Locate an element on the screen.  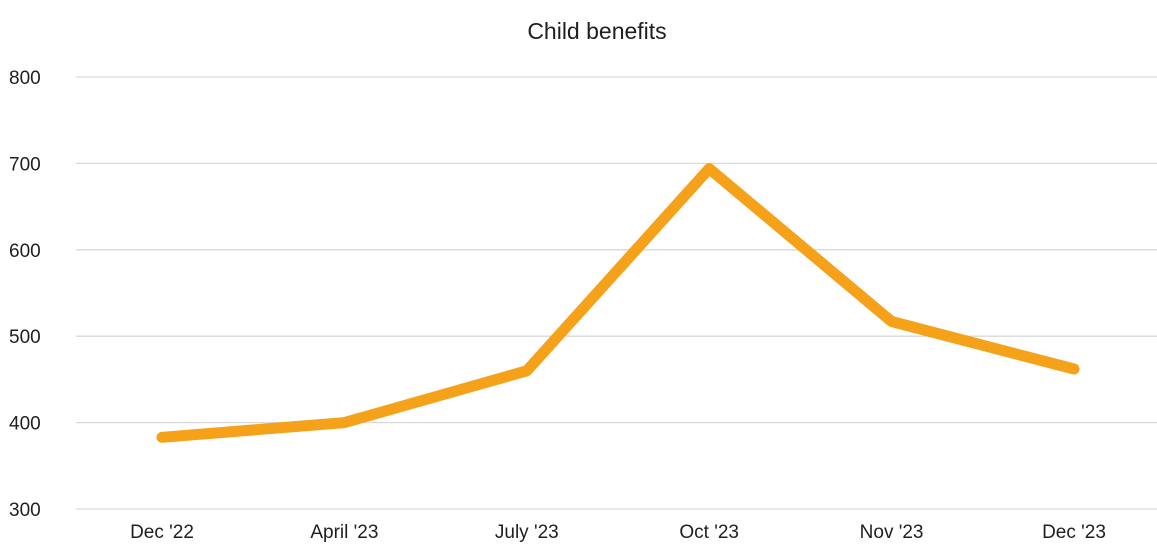
chart-title: Child benefits is located at coordinates (596, 31).